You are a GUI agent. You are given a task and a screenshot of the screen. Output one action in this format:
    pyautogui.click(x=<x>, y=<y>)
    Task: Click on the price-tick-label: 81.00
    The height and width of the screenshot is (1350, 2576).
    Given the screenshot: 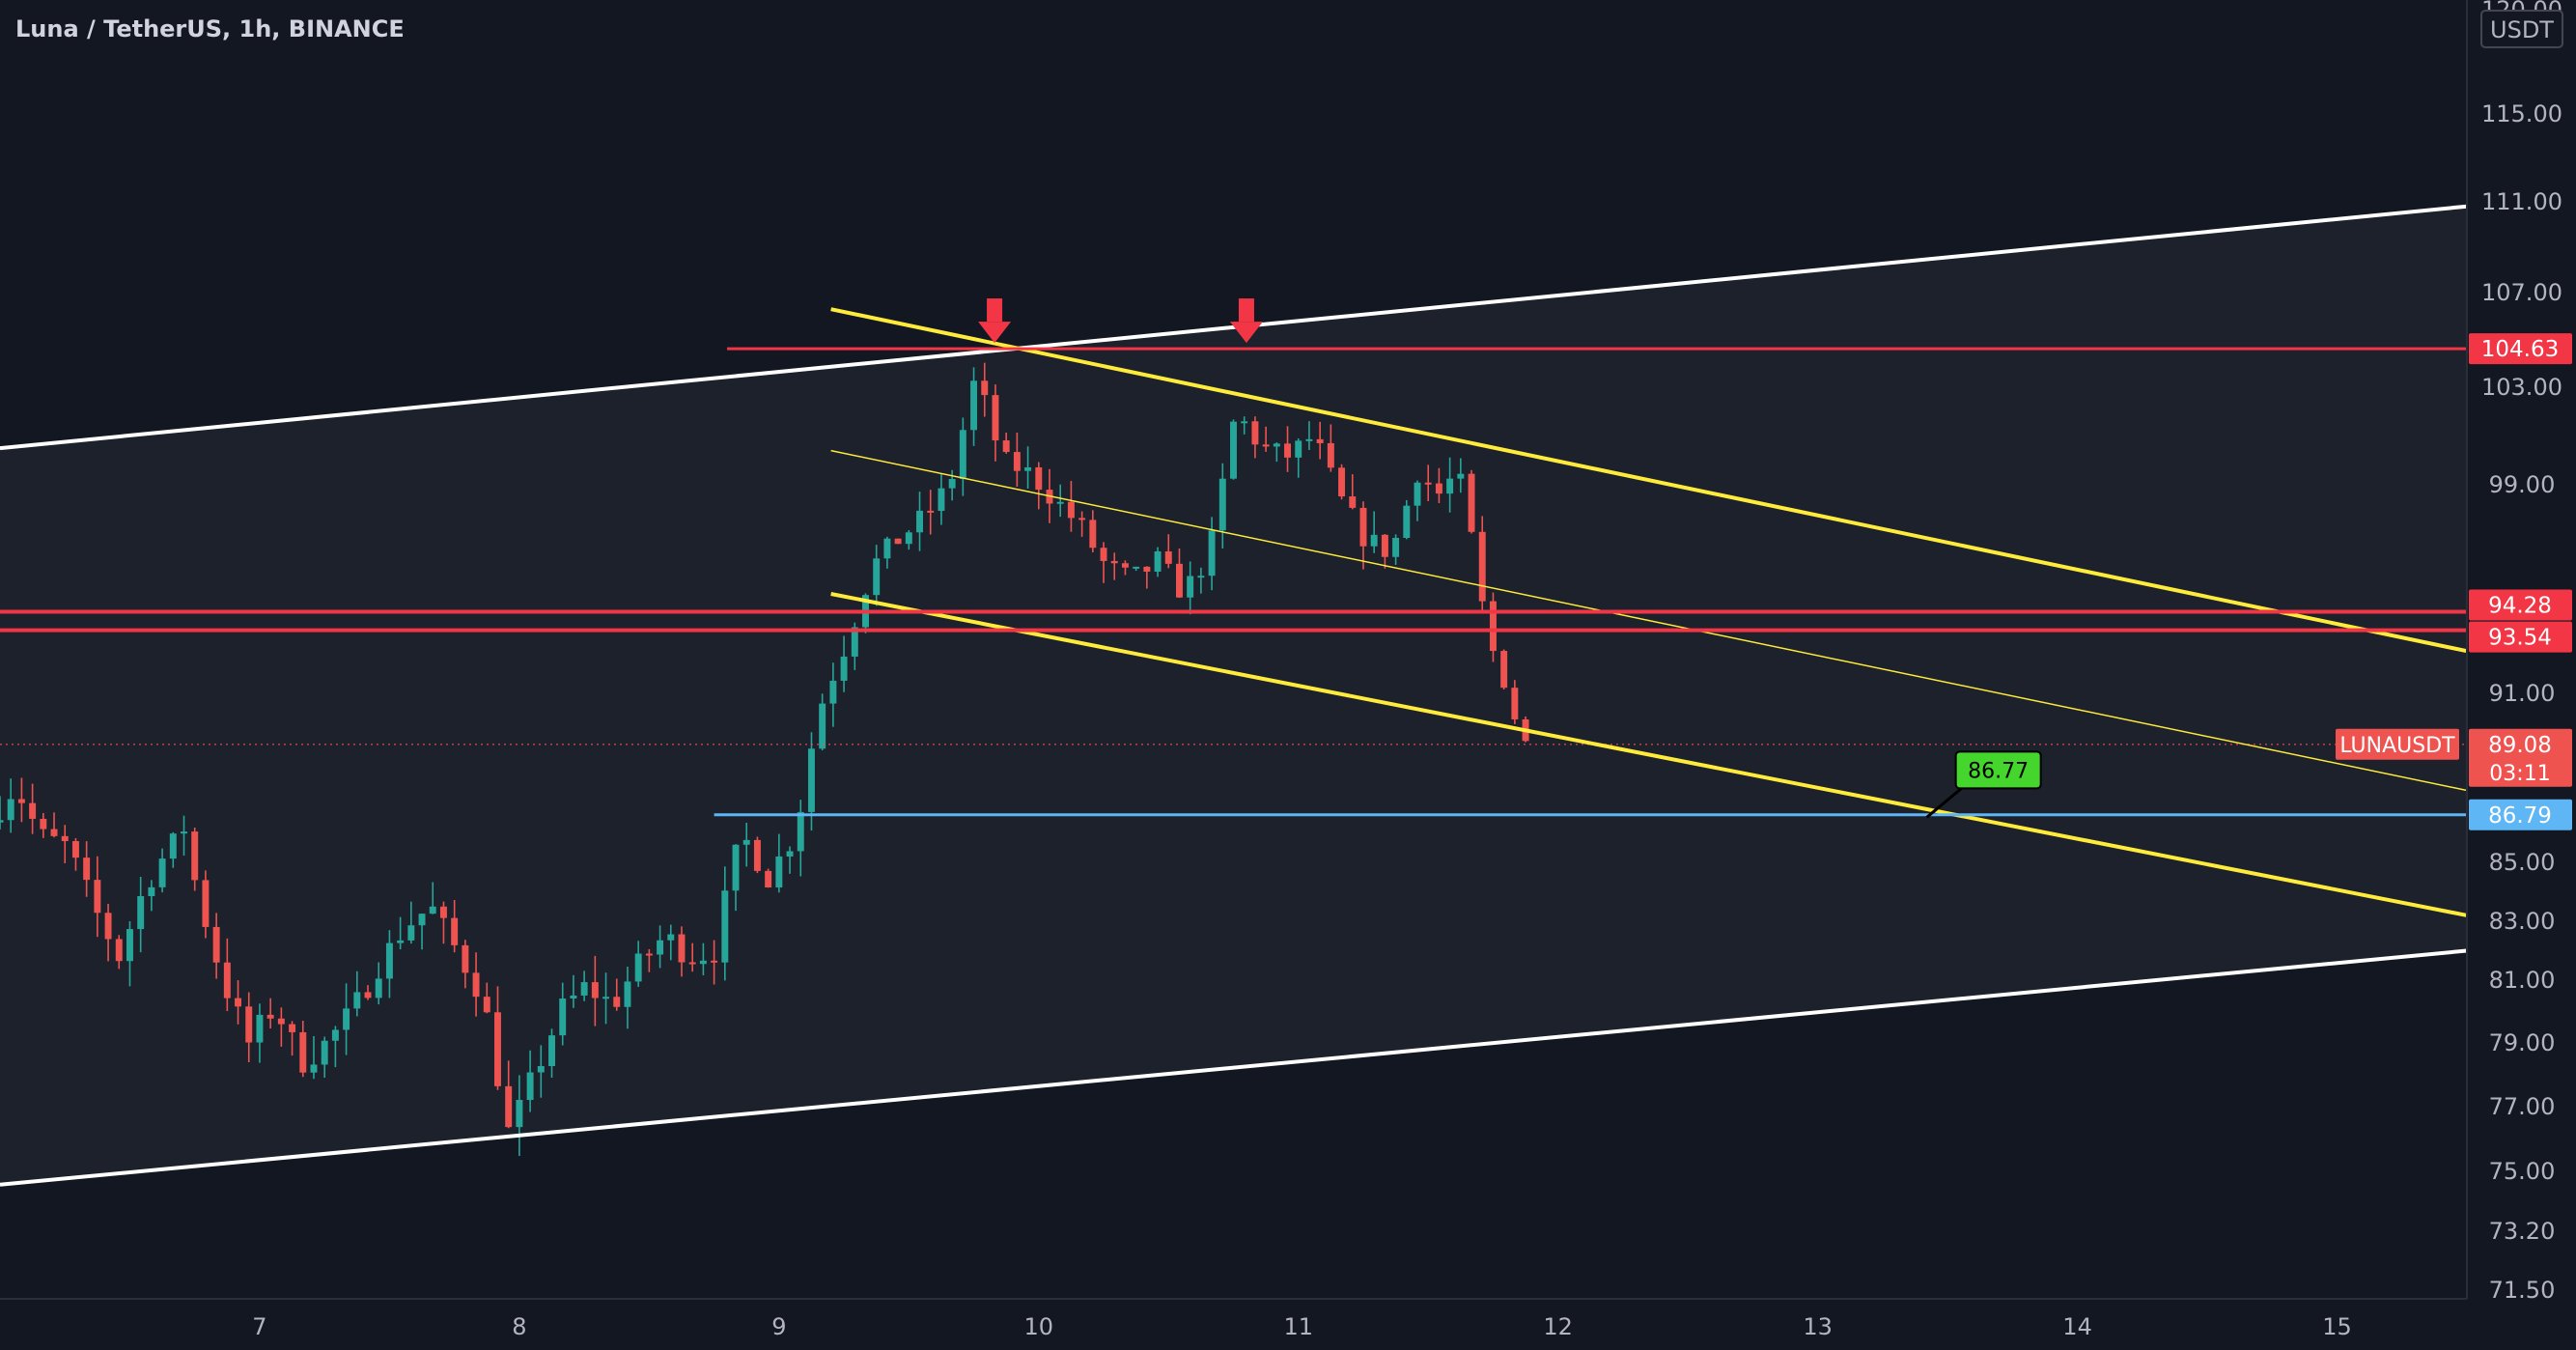 What is the action you would take?
    pyautogui.click(x=2522, y=980)
    